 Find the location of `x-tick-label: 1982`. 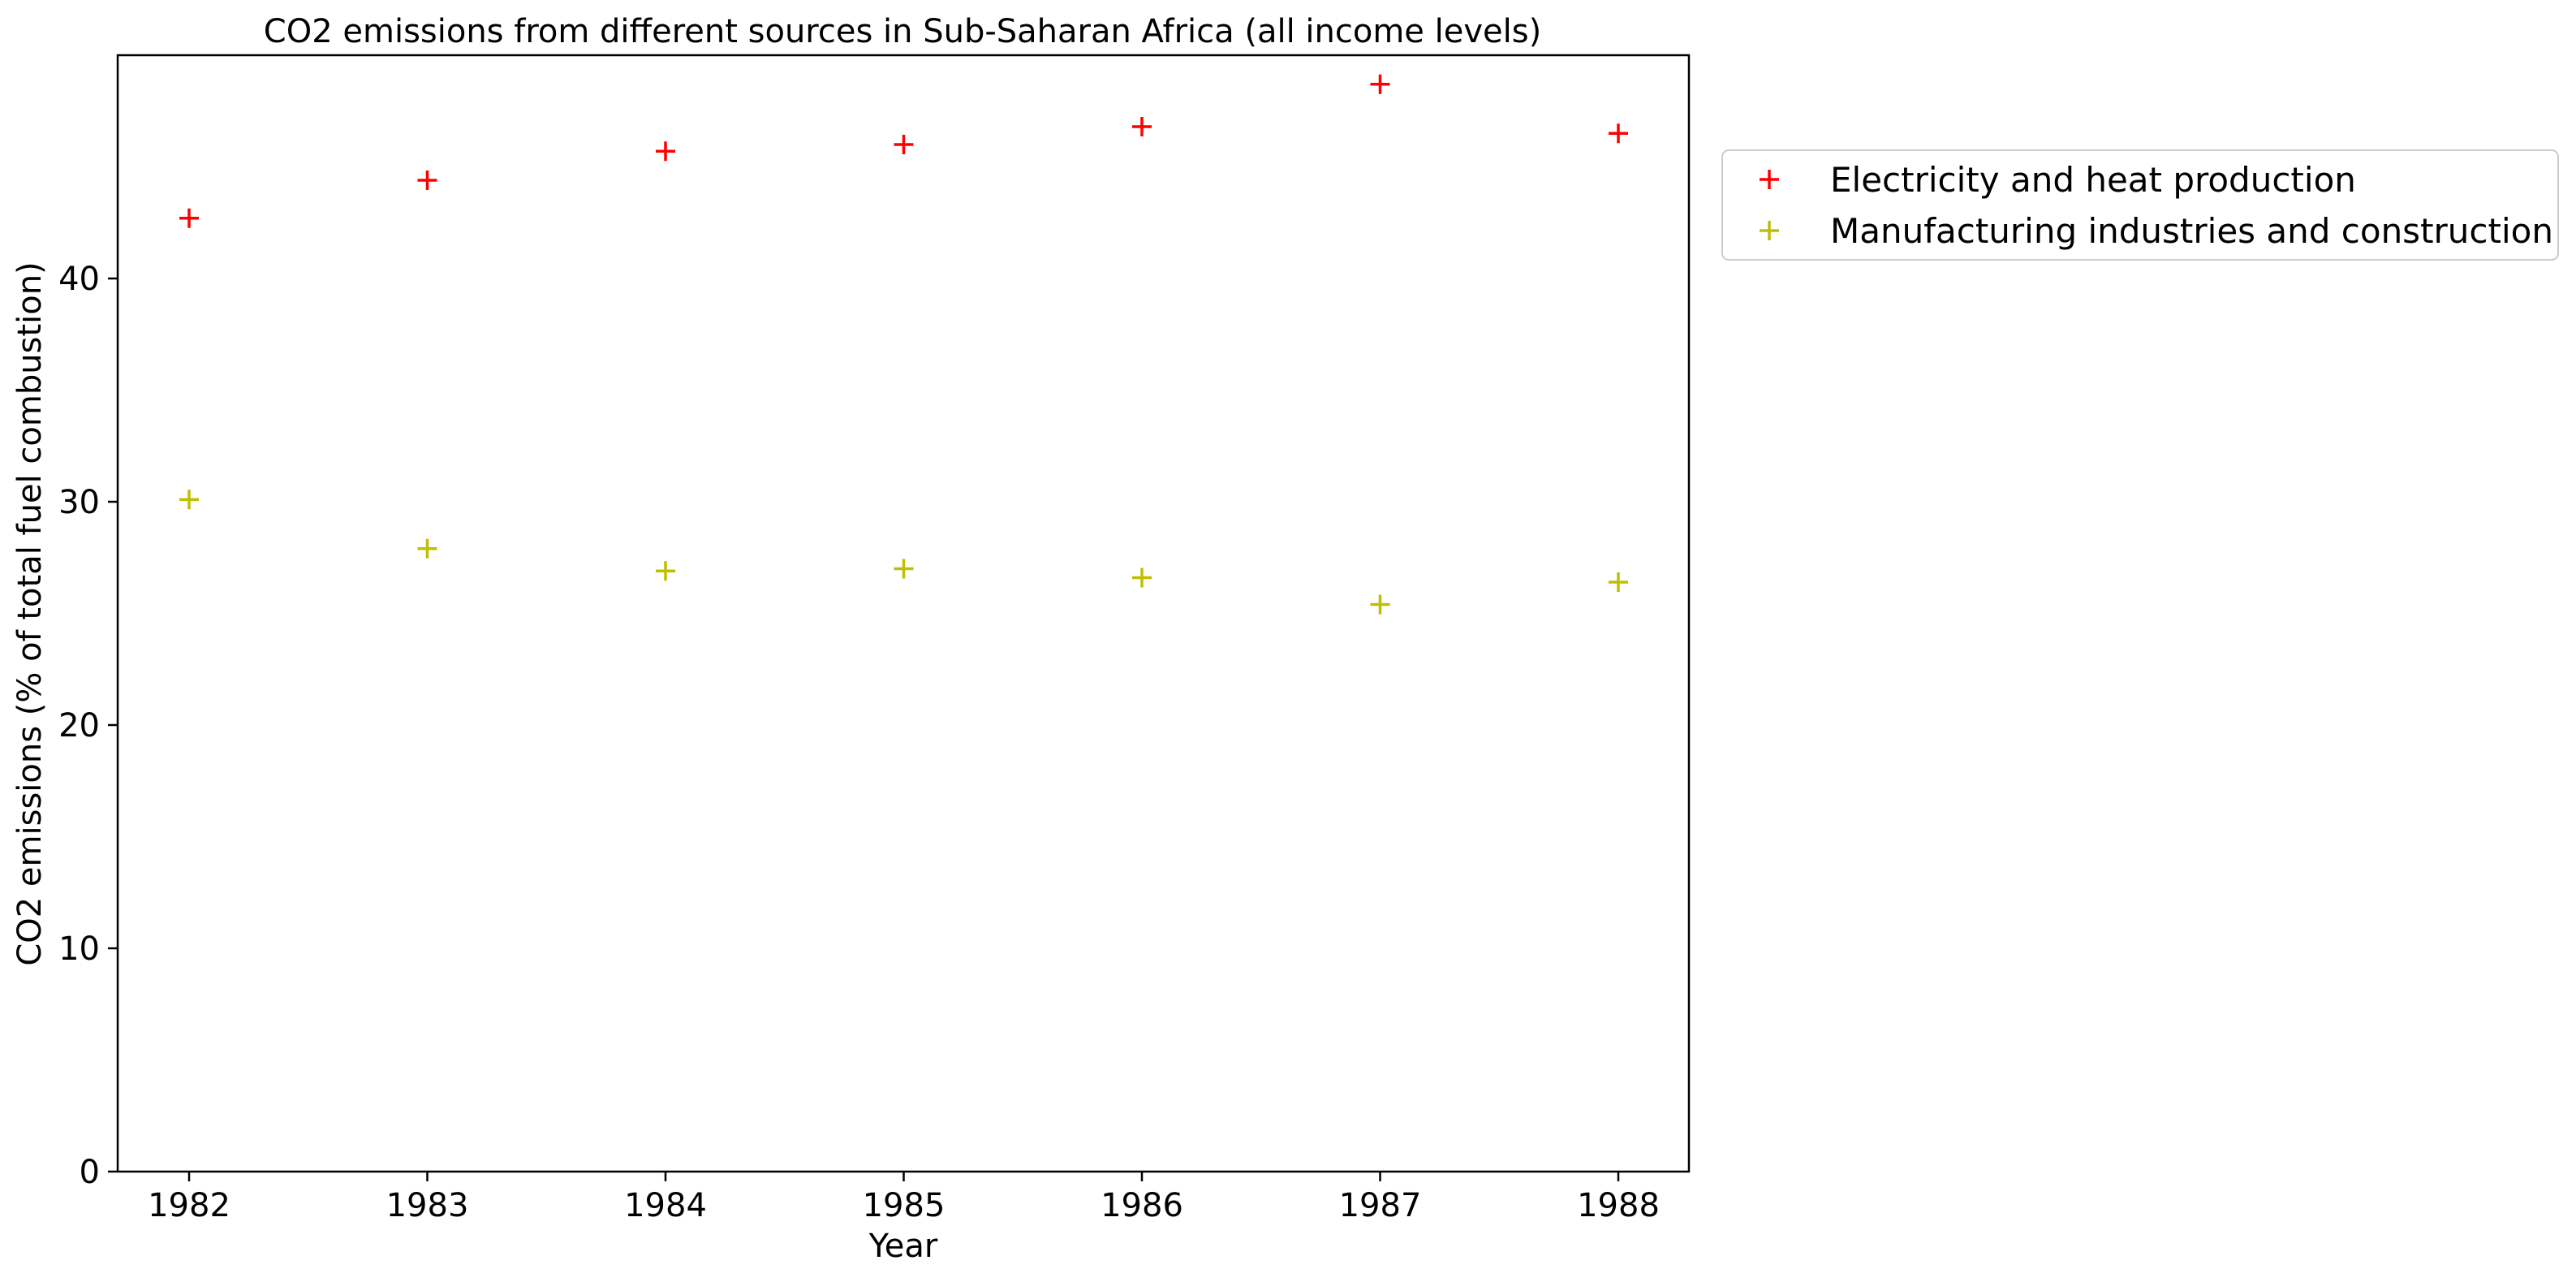

x-tick-label: 1982 is located at coordinates (189, 1205).